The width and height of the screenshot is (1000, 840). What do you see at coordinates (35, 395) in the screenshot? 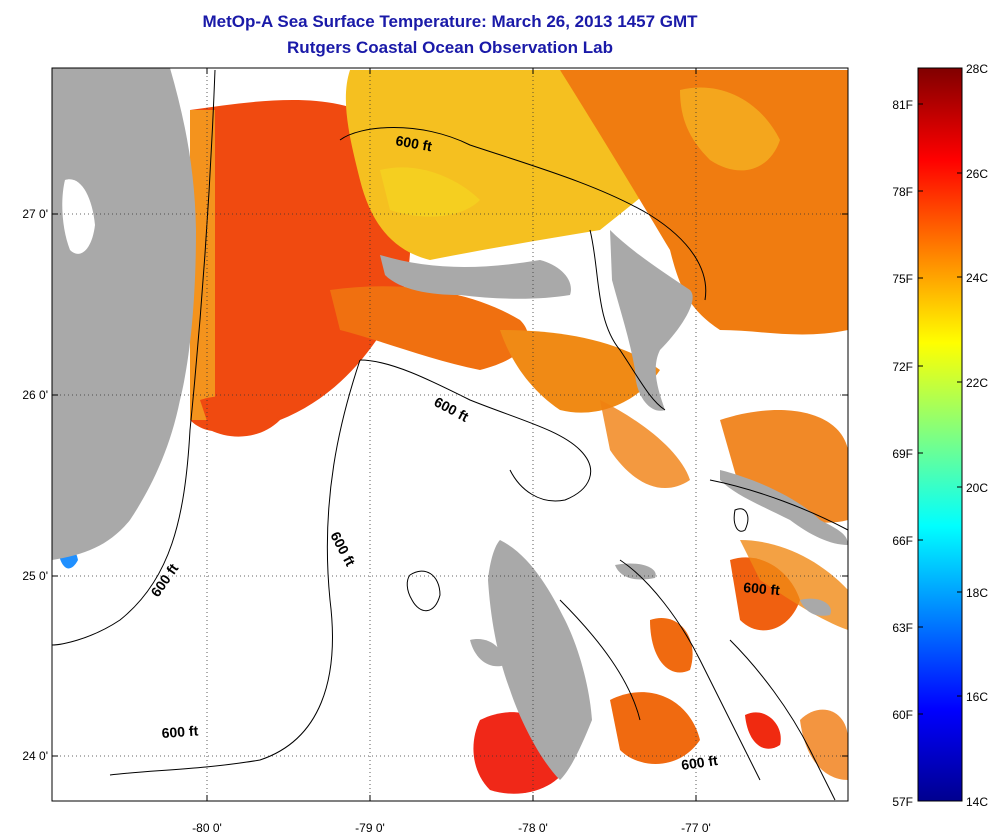
I see `lat-label: 26 0'` at bounding box center [35, 395].